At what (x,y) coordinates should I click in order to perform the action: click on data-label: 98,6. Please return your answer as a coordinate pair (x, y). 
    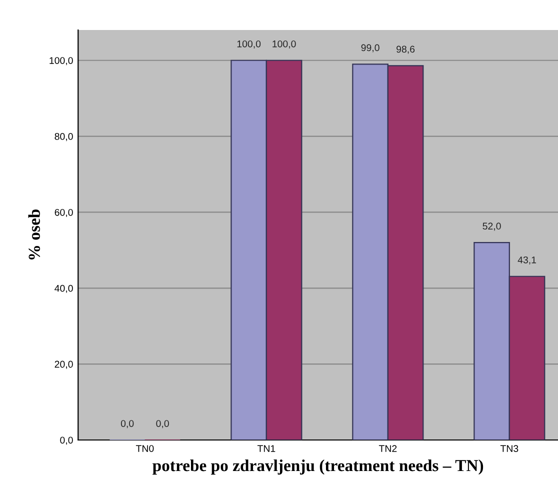
    Looking at the image, I should click on (405, 50).